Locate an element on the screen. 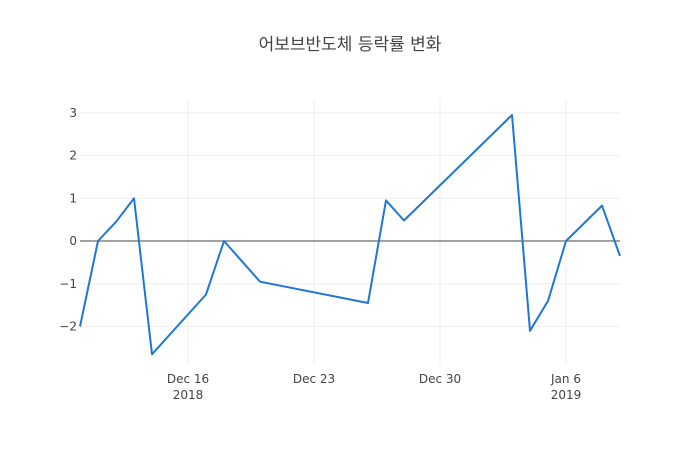  y-tick-label: 1 is located at coordinates (73, 198).